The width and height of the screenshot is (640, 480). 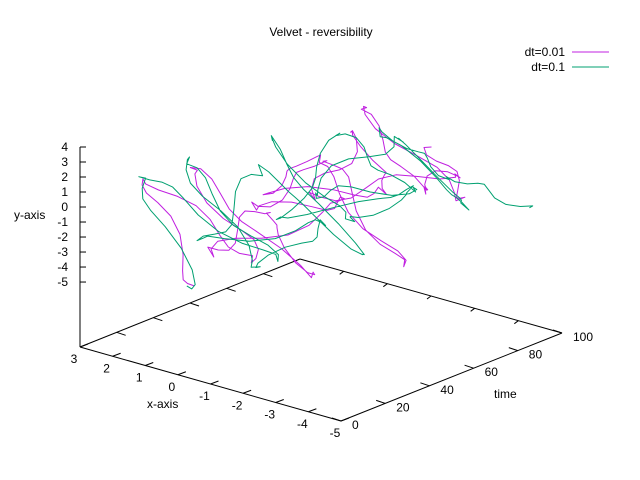 I want to click on legend-label: dt=0.1, so click(x=548, y=67).